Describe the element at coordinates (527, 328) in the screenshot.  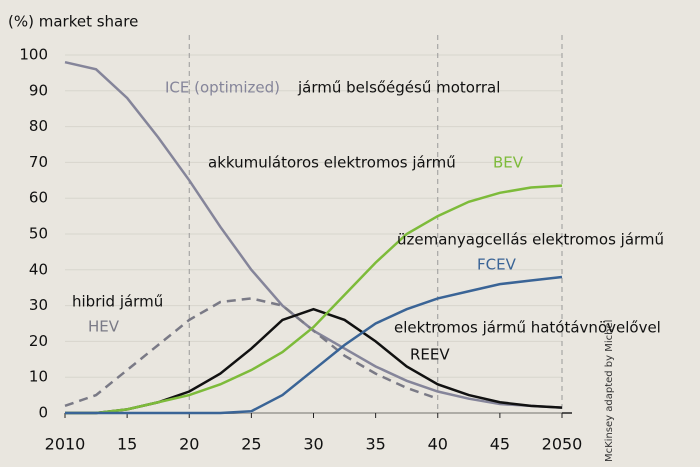
I see `annotation: elektromos jármű hatótávnövelővel` at that location.